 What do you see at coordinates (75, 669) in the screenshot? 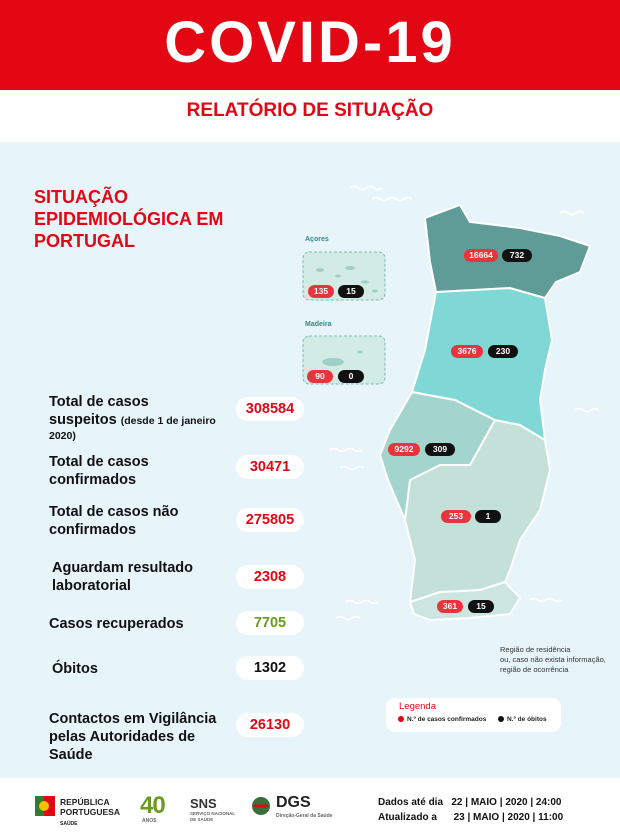
I see `stat-label-obitos: Óbitos` at bounding box center [75, 669].